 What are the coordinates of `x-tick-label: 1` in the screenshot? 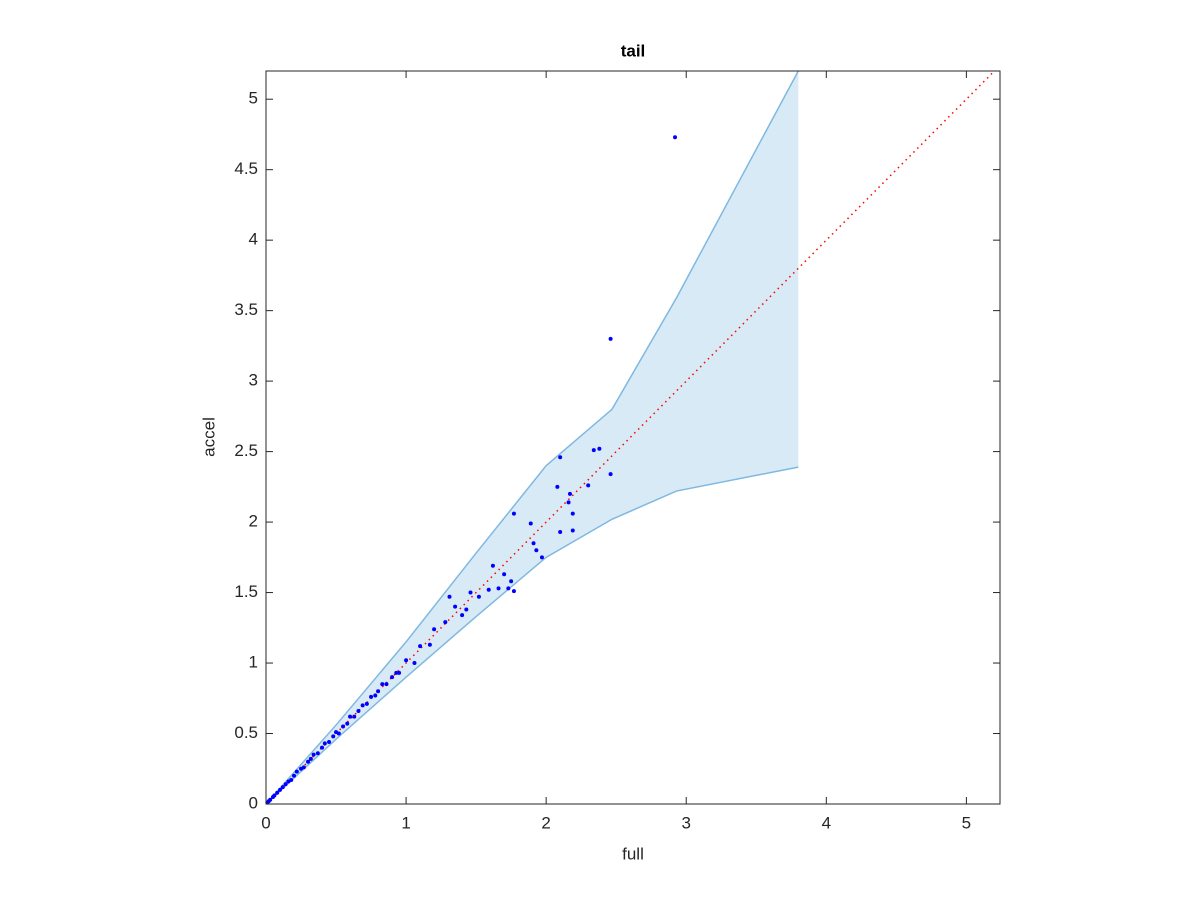 It's located at (405, 822).